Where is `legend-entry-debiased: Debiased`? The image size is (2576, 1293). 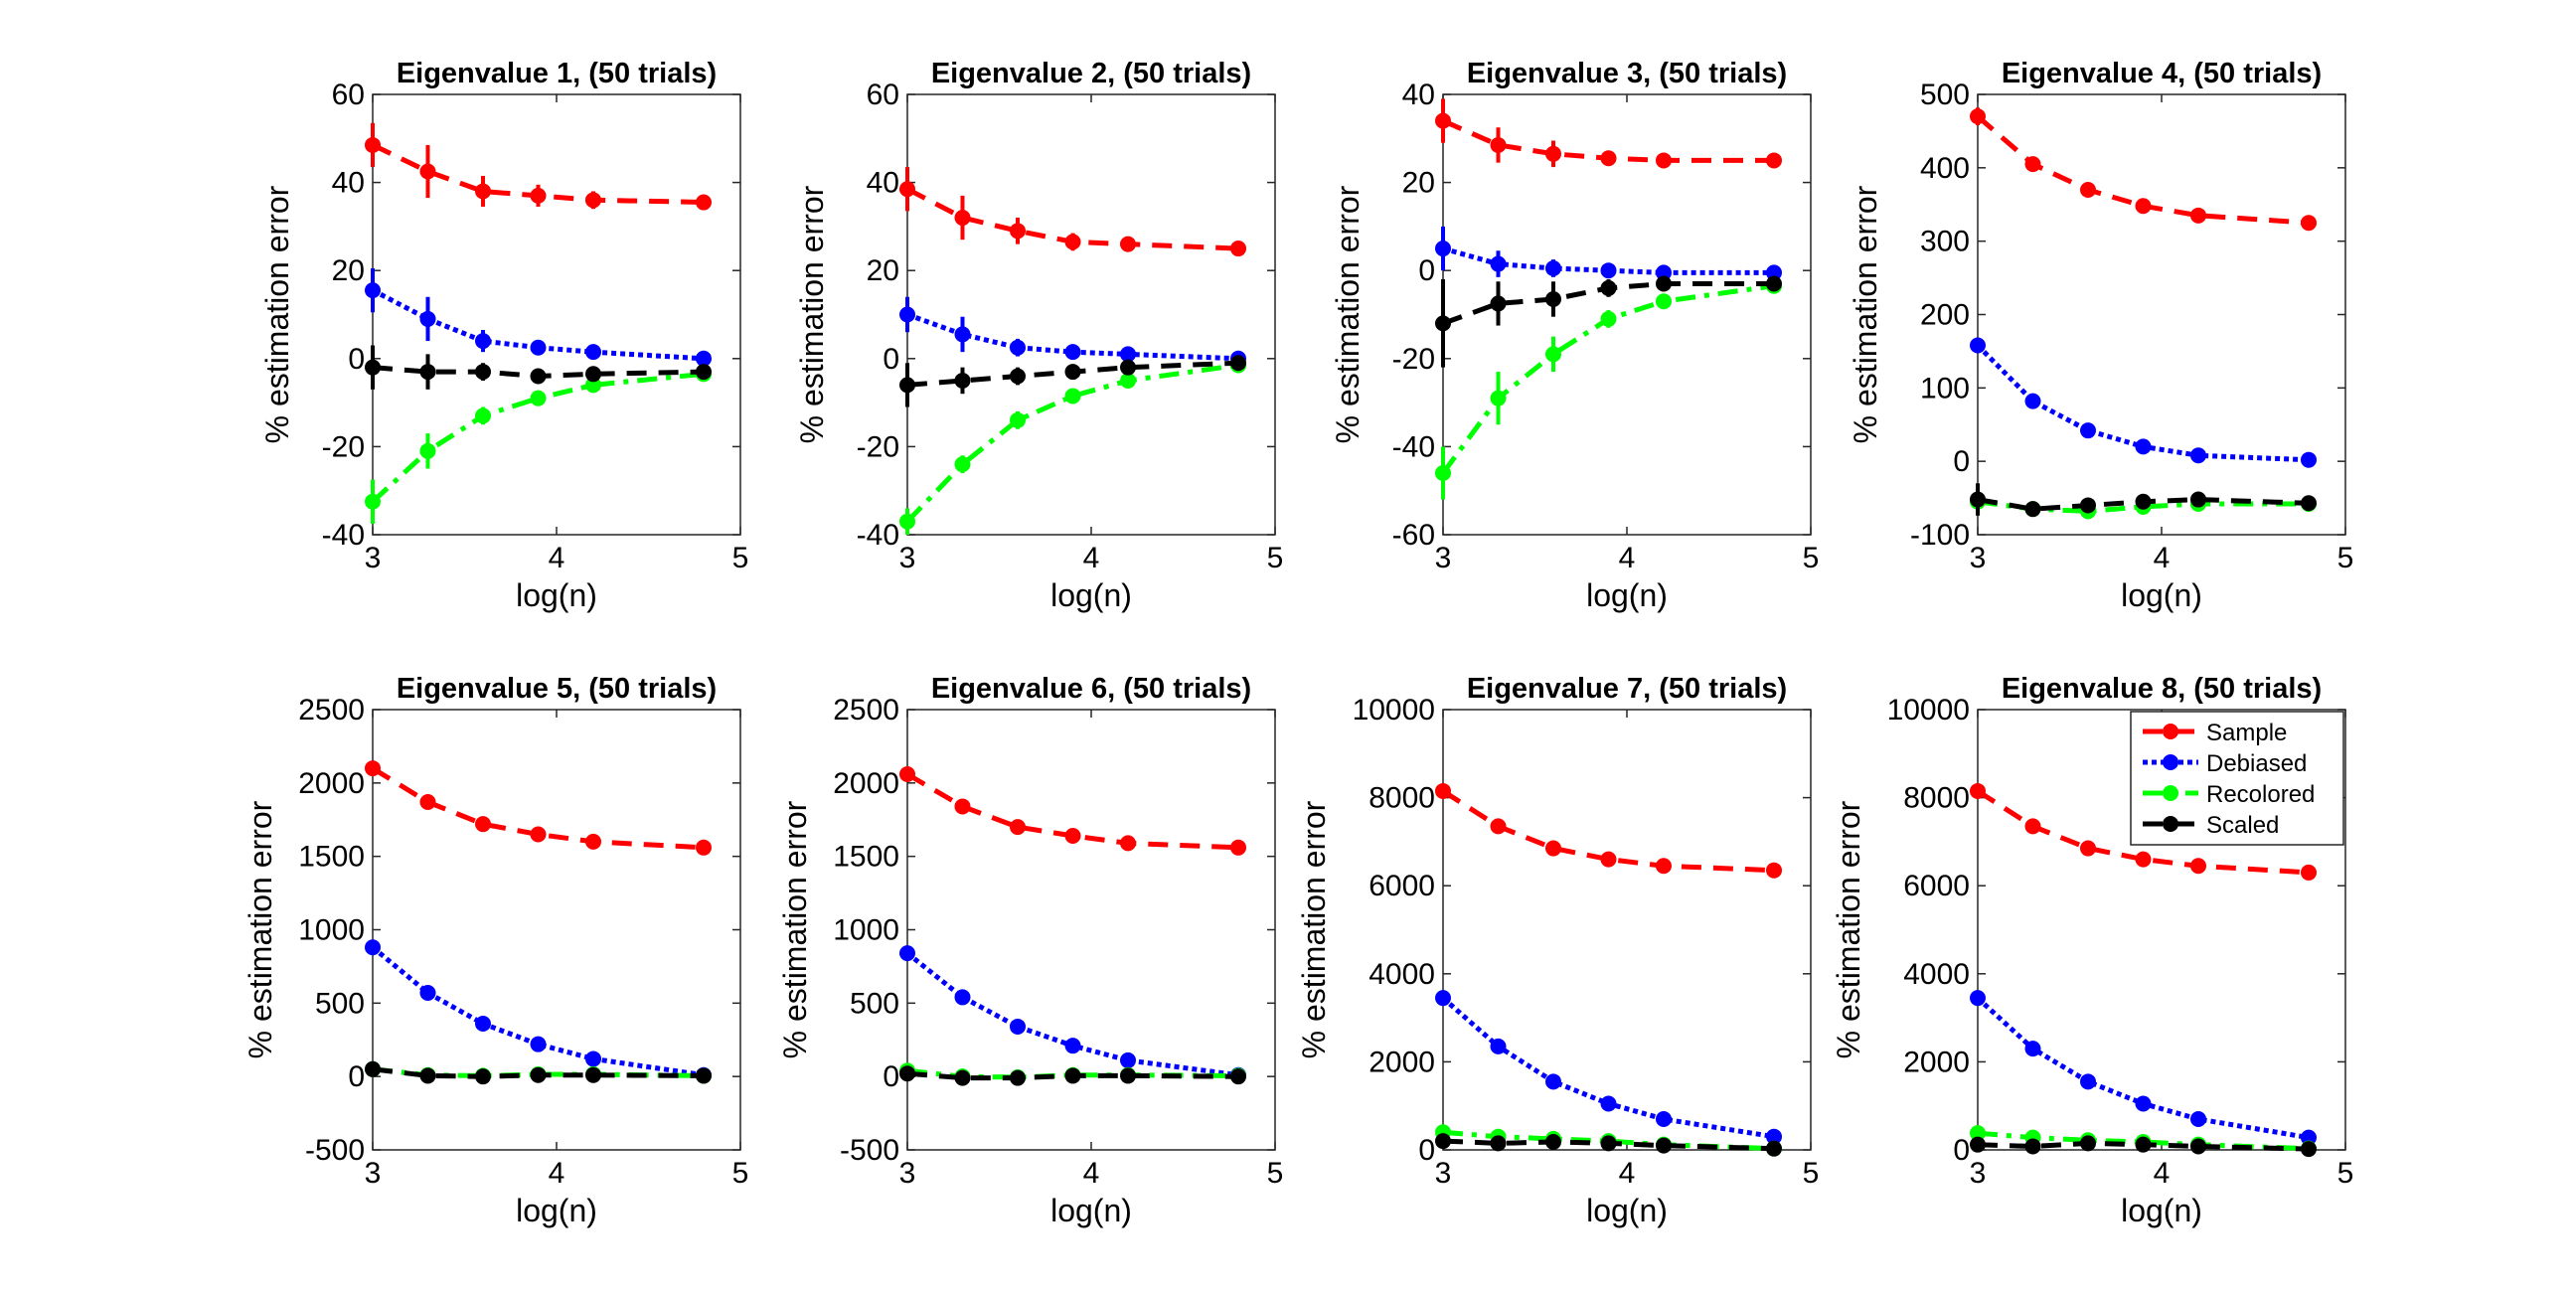 legend-entry-debiased: Debiased is located at coordinates (2225, 763).